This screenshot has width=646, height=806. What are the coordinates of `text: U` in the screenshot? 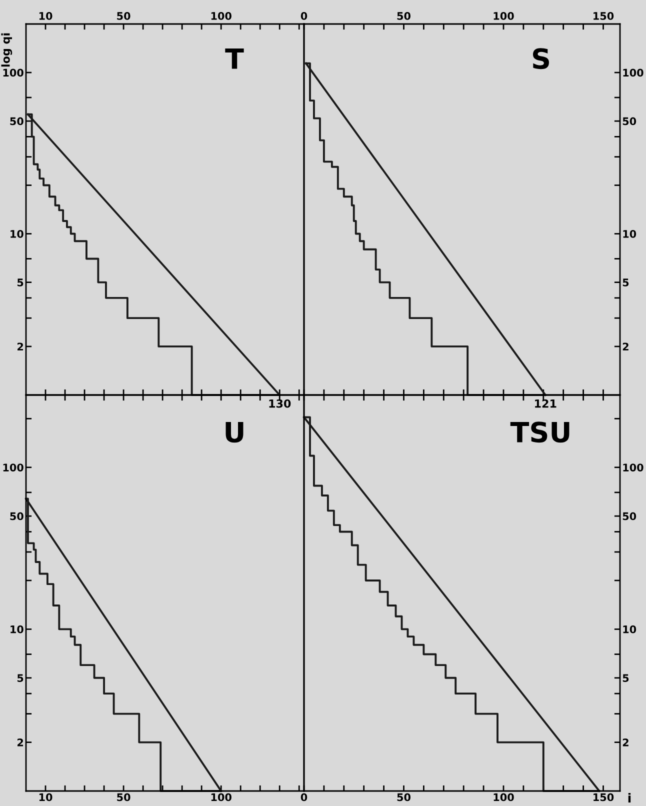 It's located at (235, 432).